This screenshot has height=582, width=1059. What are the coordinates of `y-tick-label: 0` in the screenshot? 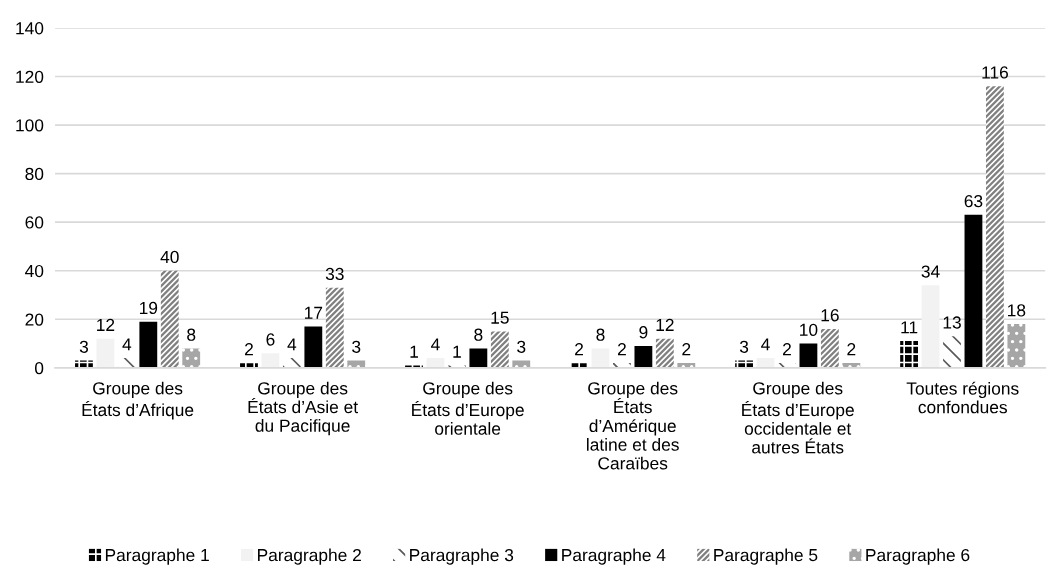 It's located at (39, 368).